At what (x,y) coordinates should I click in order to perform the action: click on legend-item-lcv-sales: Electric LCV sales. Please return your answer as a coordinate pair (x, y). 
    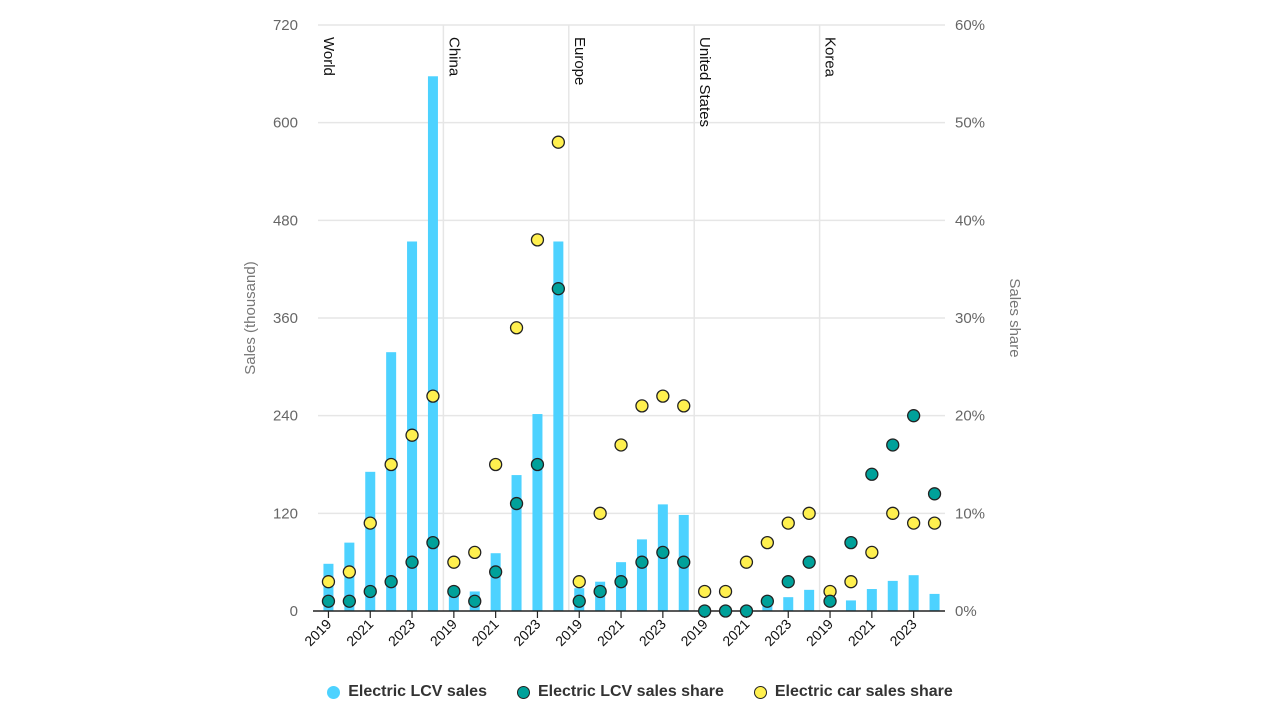
    Looking at the image, I should click on (407, 692).